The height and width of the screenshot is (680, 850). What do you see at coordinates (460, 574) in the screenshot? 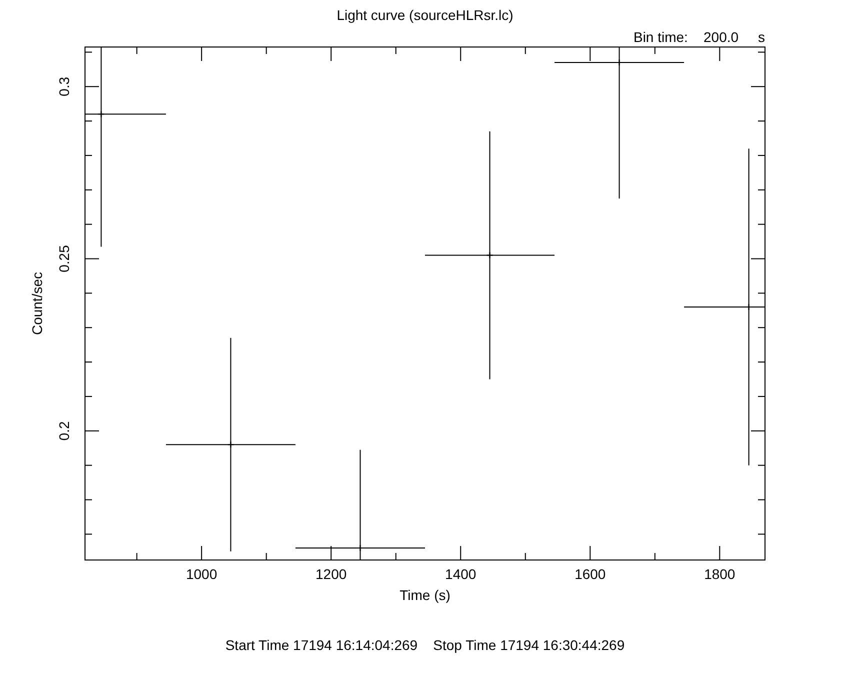
I see `x-tick-label: 1400` at bounding box center [460, 574].